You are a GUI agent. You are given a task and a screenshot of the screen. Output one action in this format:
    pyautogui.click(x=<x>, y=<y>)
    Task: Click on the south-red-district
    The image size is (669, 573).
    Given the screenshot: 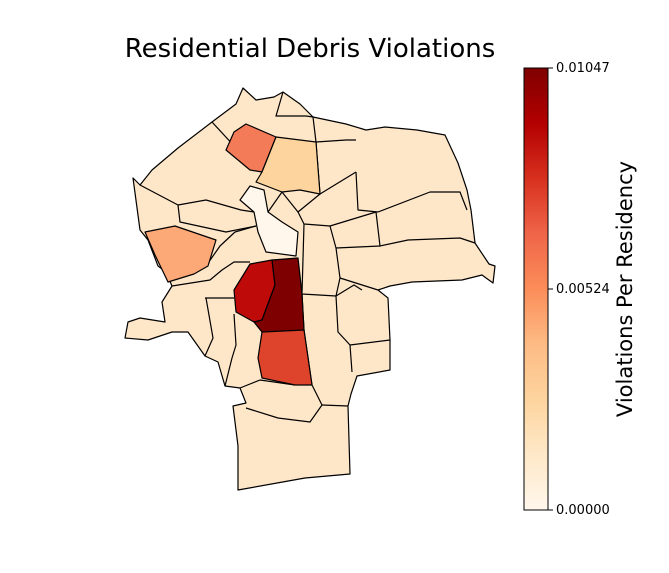 What is the action you would take?
    pyautogui.click(x=285, y=357)
    